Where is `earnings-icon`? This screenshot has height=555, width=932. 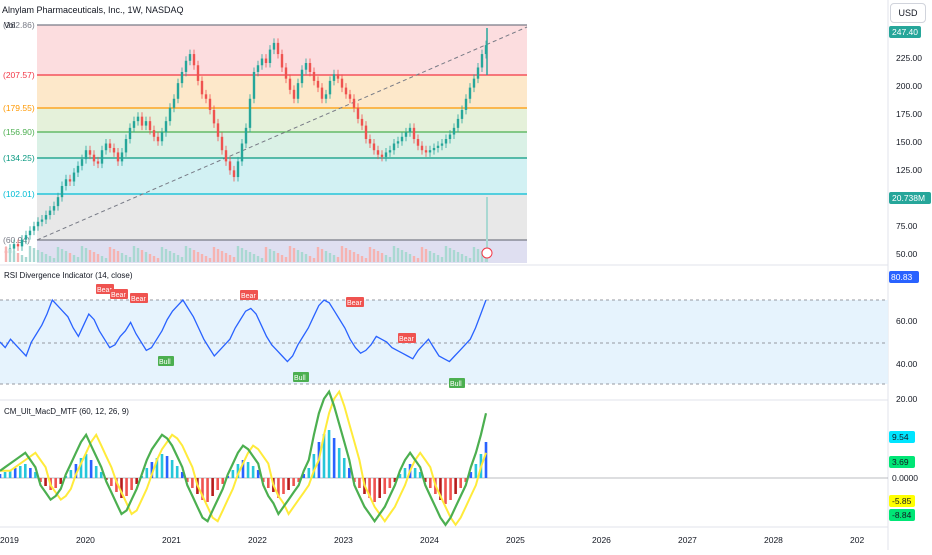 earnings-icon is located at coordinates (487, 253).